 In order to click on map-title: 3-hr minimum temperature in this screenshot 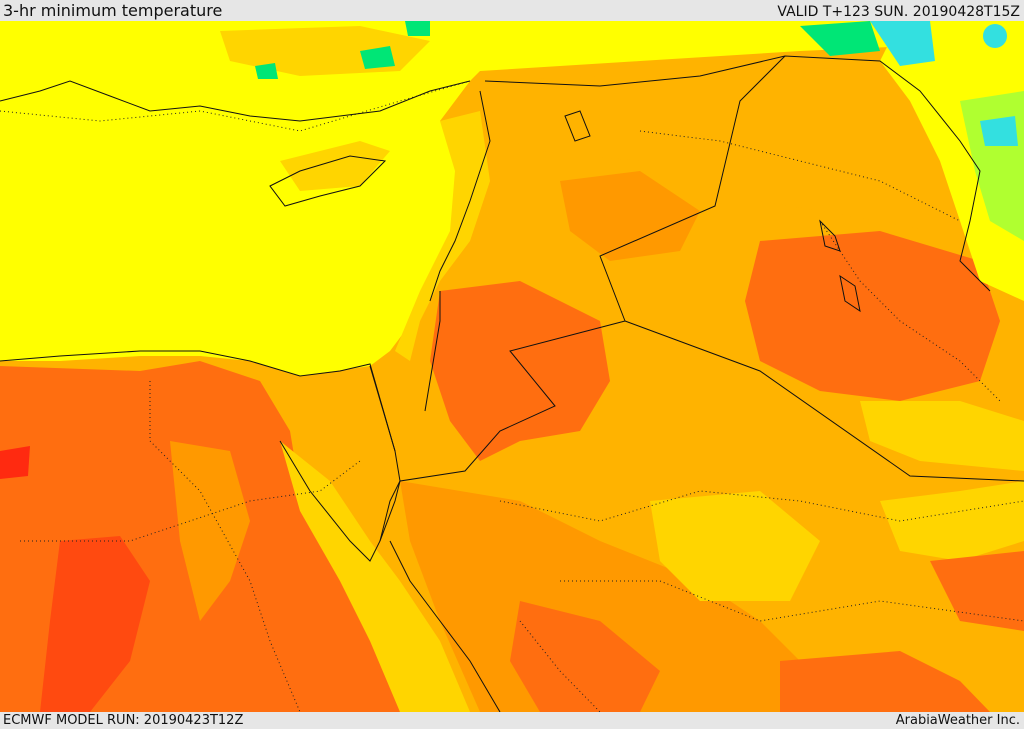, I will do `click(113, 10)`.